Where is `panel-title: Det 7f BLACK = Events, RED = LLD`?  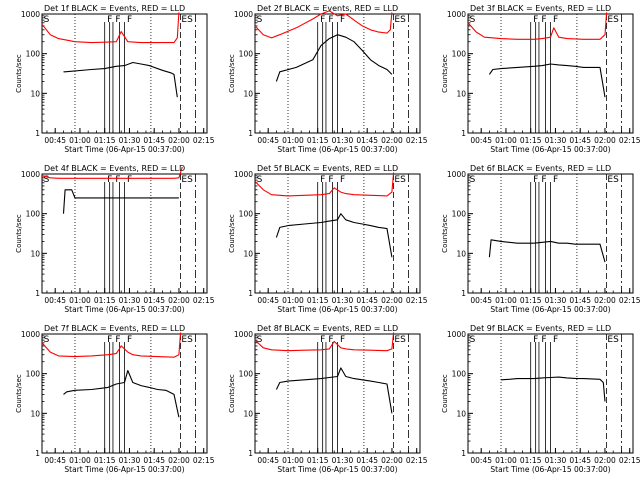 panel-title: Det 7f BLACK = Events, RED = LLD is located at coordinates (114, 328).